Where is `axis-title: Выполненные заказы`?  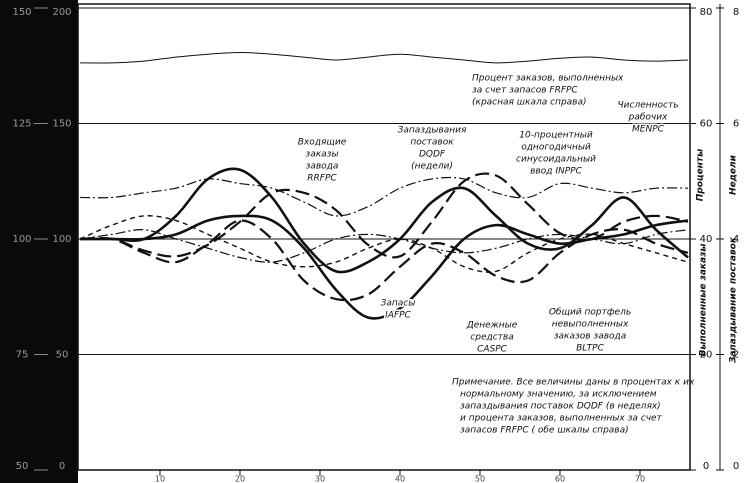 axis-title: Выполненные заказы is located at coordinates (704, 300).